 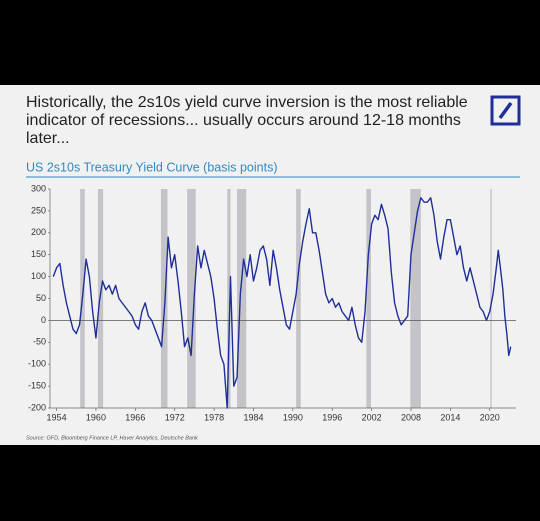 I want to click on x-tick-label: 1978, so click(x=214, y=417).